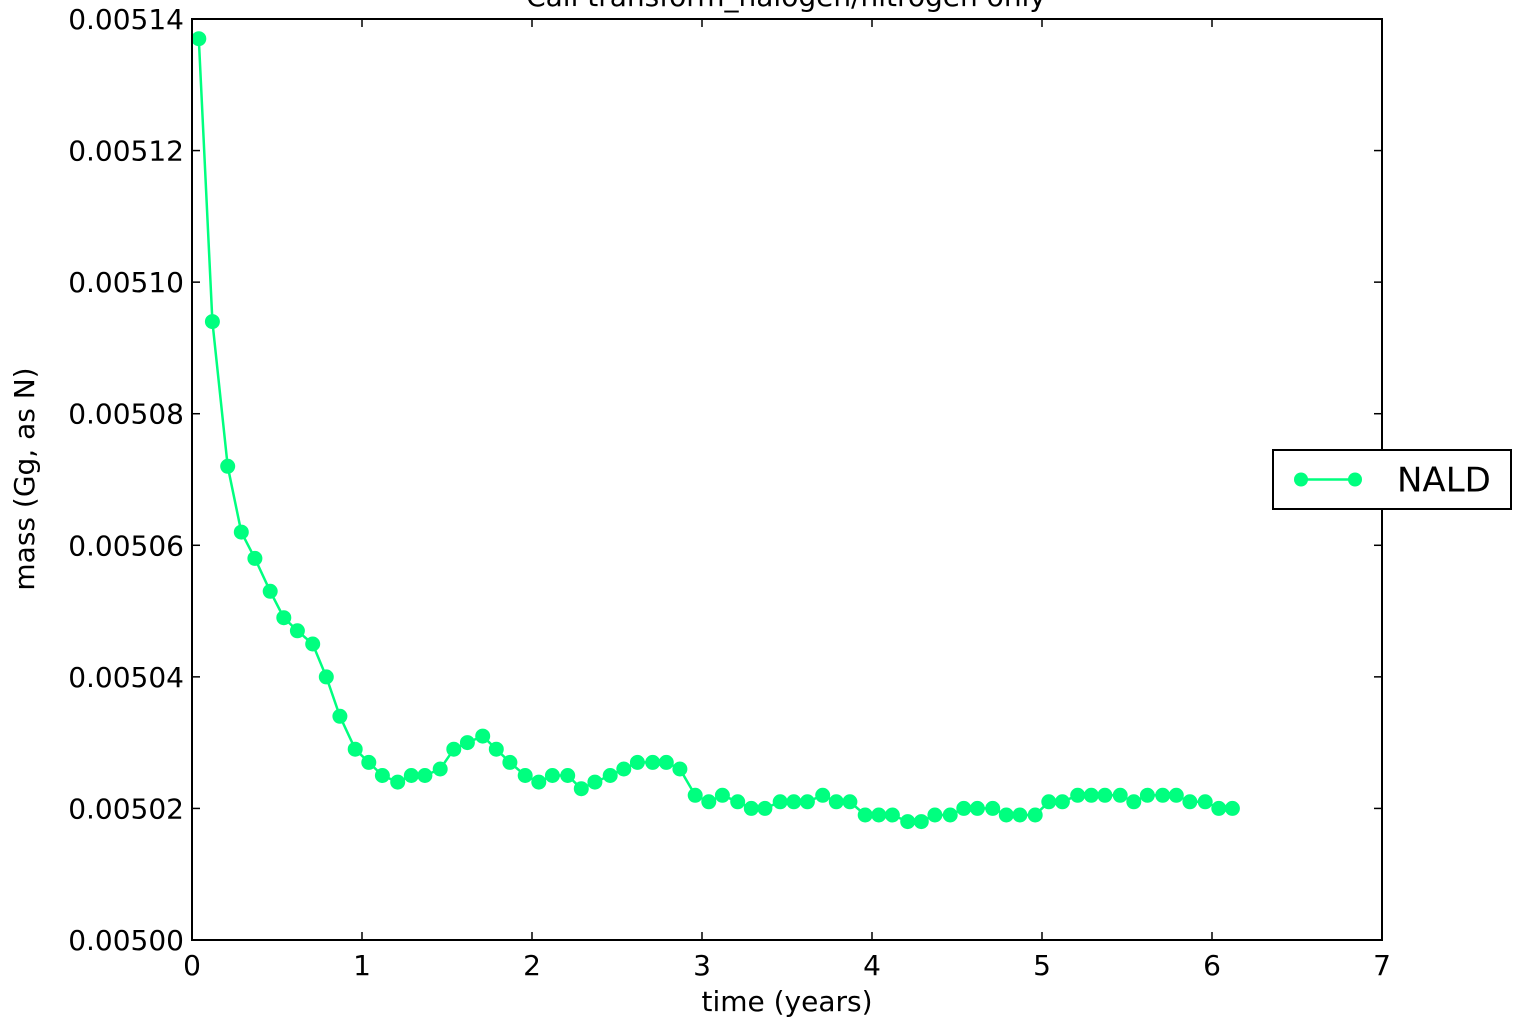  What do you see at coordinates (1042, 965) in the screenshot?
I see `x-tick-label: 5` at bounding box center [1042, 965].